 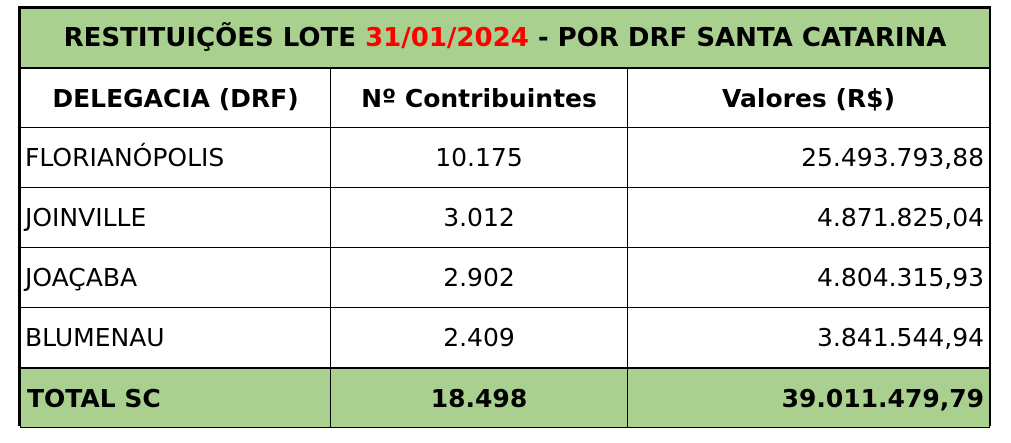 I want to click on table-row: FLORIANÓPOLIS 10.175 25.493.793,88, so click(x=505, y=157).